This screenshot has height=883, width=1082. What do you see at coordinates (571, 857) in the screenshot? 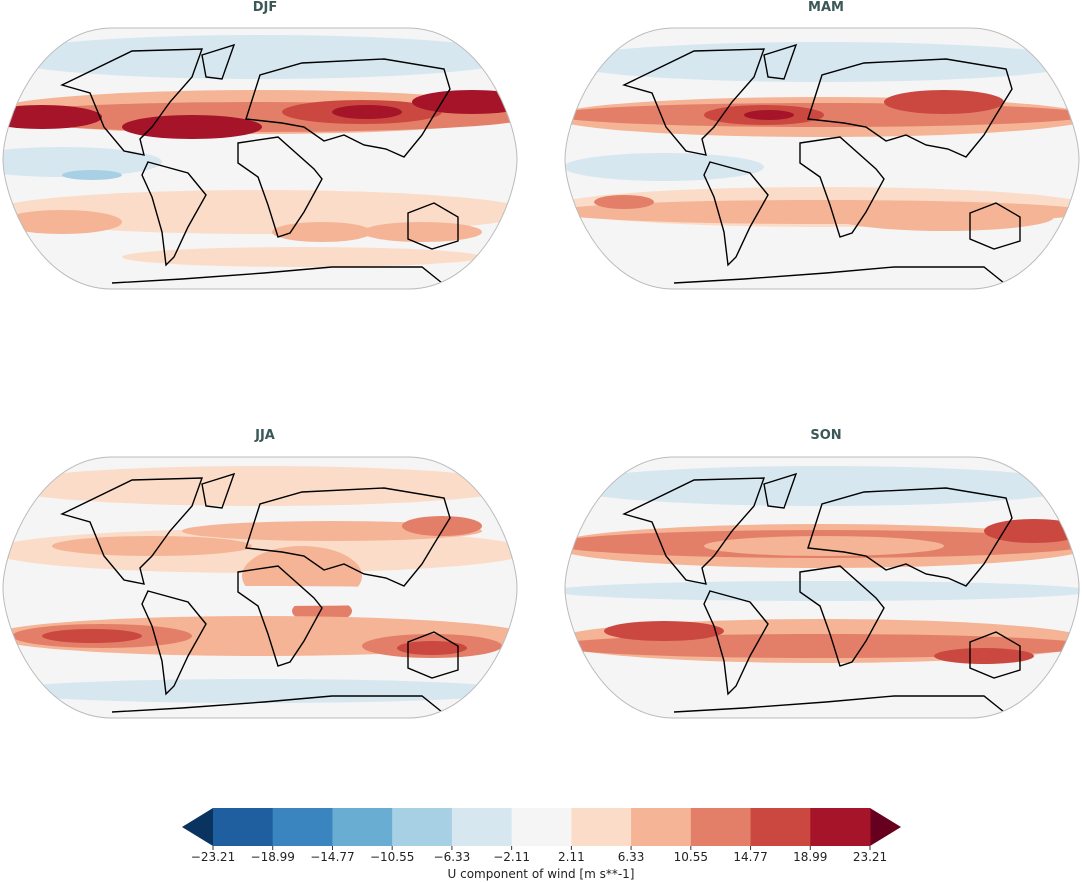
I see `colorbar-tick-label: 2.11` at bounding box center [571, 857].